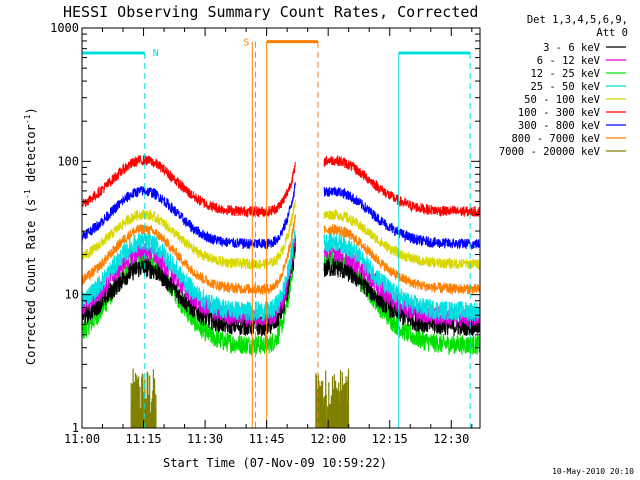  What do you see at coordinates (31, 110) in the screenshot?
I see `y-axis-label-end: )` at bounding box center [31, 110].